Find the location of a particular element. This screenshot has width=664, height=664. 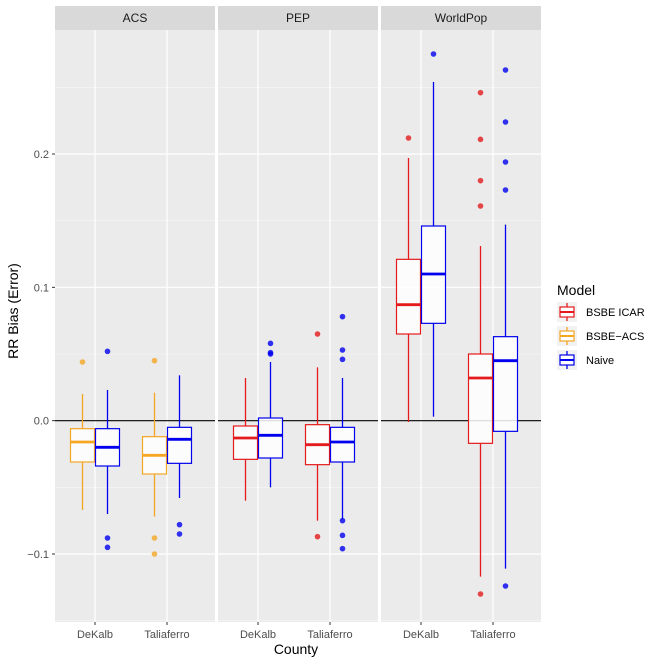

box-dekalb-bsbe-acs is located at coordinates (82, 434).